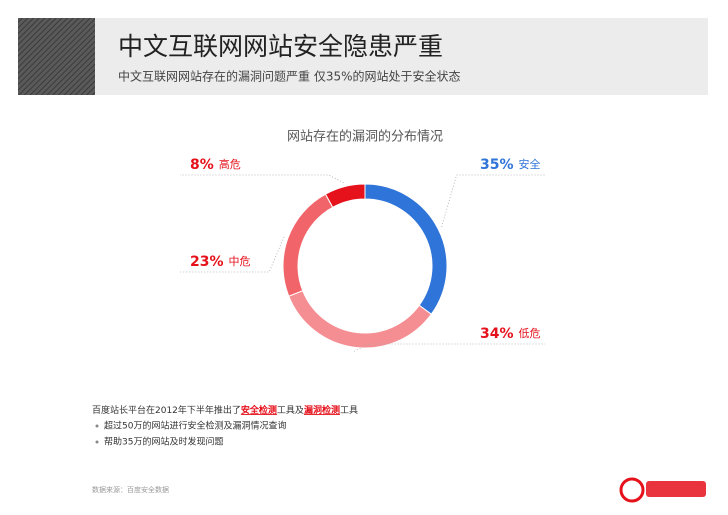 The height and width of the screenshot is (515, 728). Describe the element at coordinates (290, 410) in the screenshot. I see `note-part: 工具及` at that location.